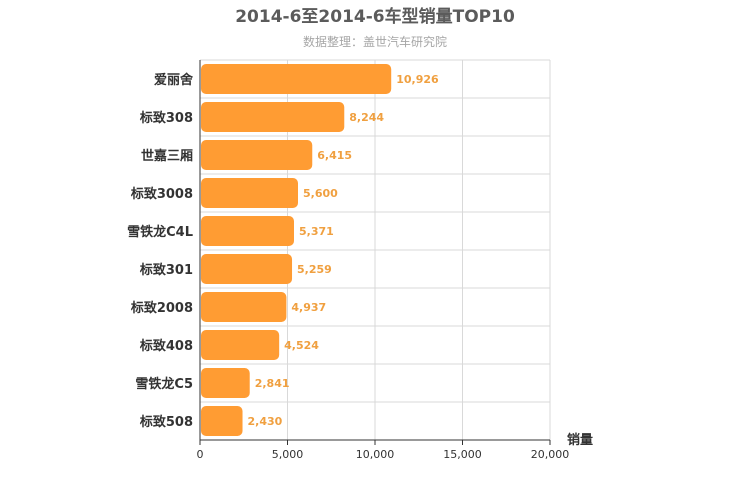 This screenshot has width=750, height=500. Describe the element at coordinates (462, 454) in the screenshot. I see `x-tick-label: 15,000` at that location.